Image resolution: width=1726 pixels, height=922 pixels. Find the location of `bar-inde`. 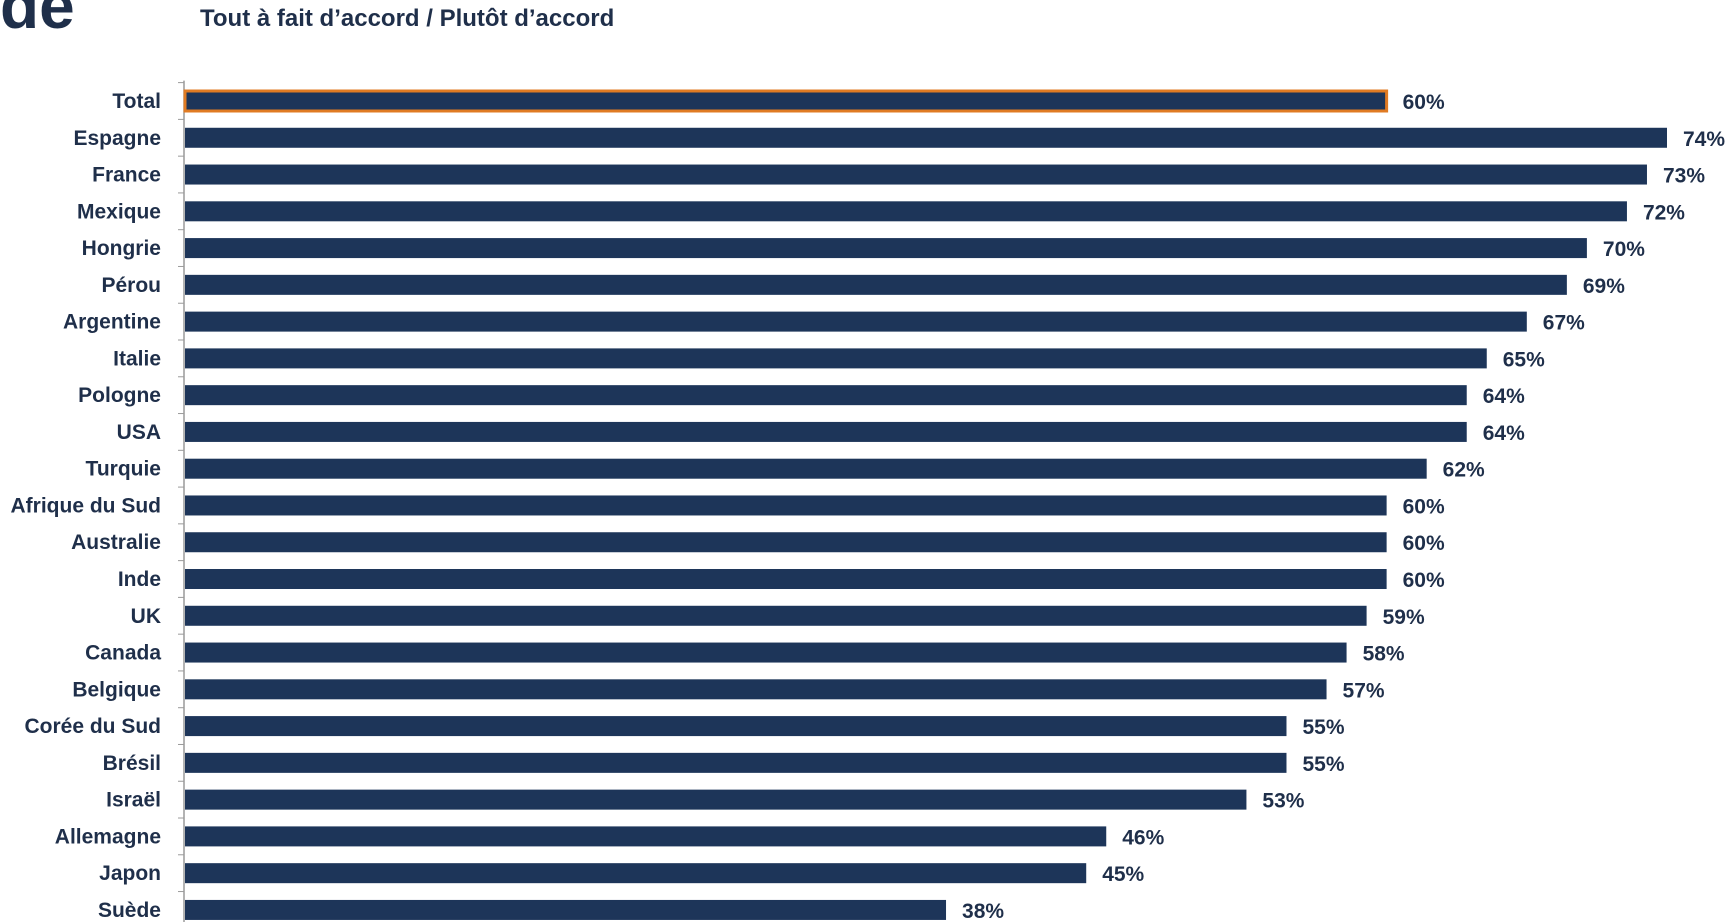

bar-inde is located at coordinates (786, 579).